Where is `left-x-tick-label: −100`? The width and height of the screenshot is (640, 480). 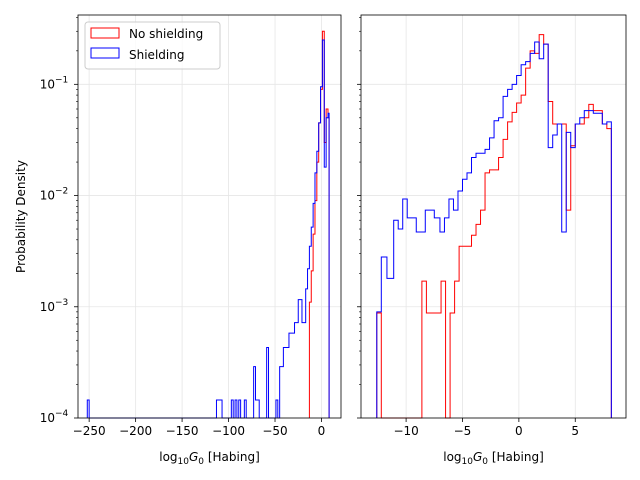 left-x-tick-label: −100 is located at coordinates (228, 431).